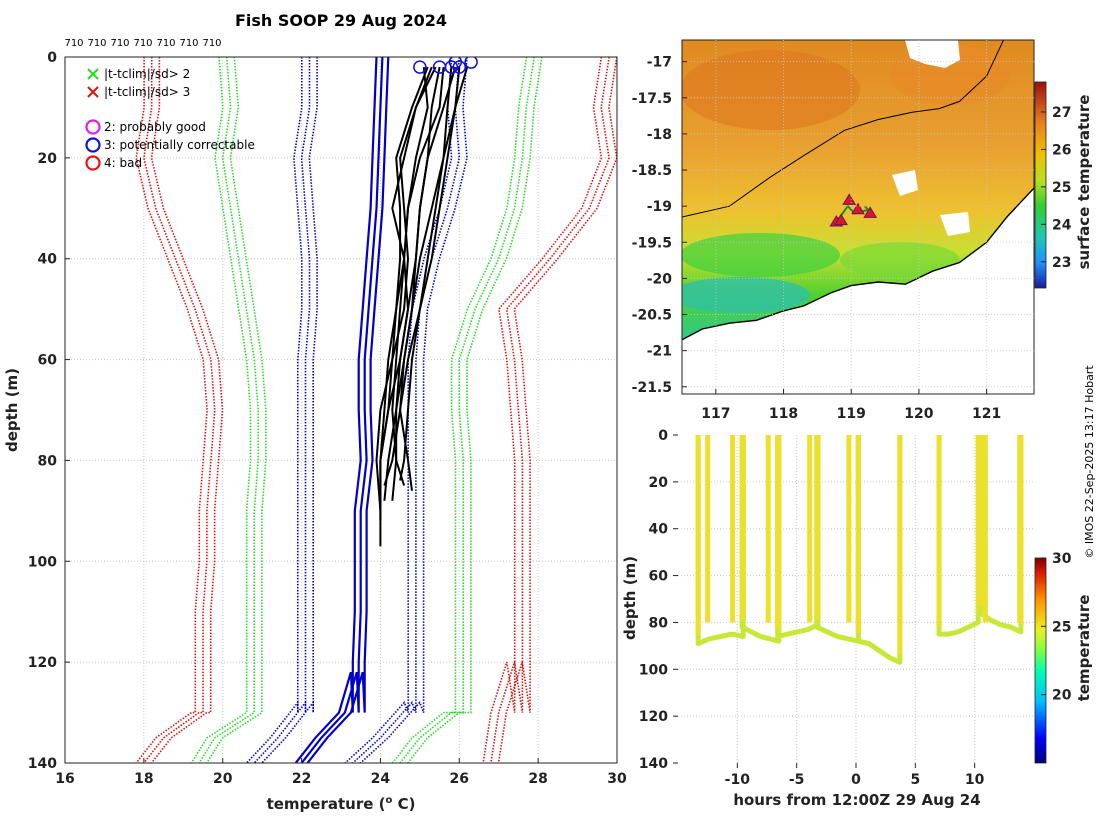  Describe the element at coordinates (659, 63) in the screenshot. I see `map-ytick-label: -17` at that location.